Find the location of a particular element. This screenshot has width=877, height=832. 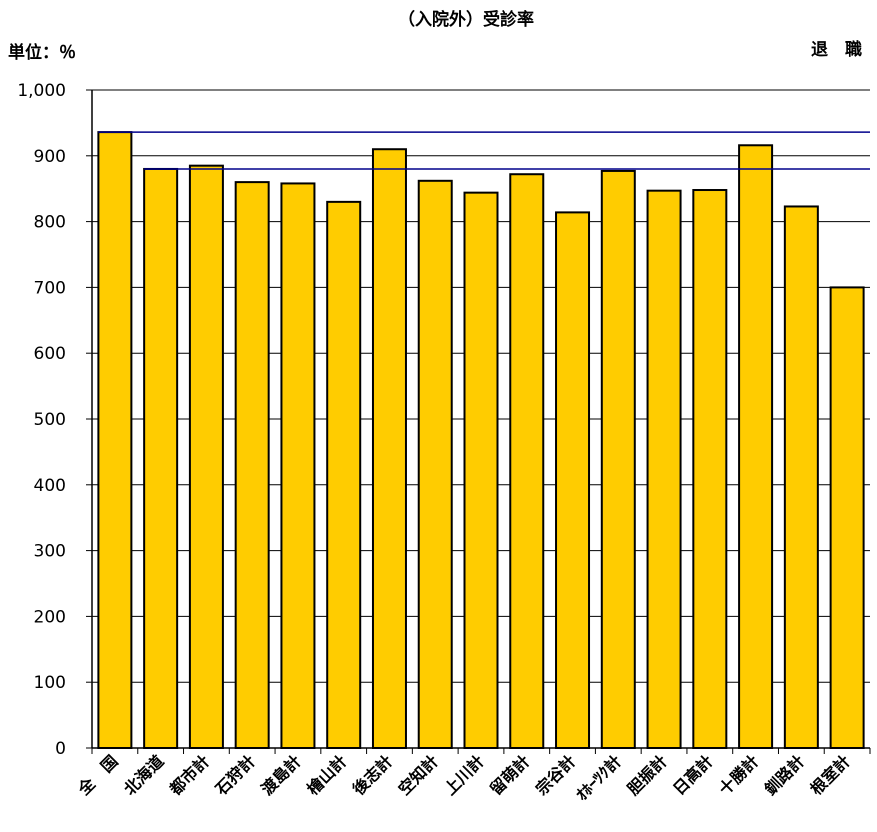

x-tick-label: 北海道 is located at coordinates (143, 774).